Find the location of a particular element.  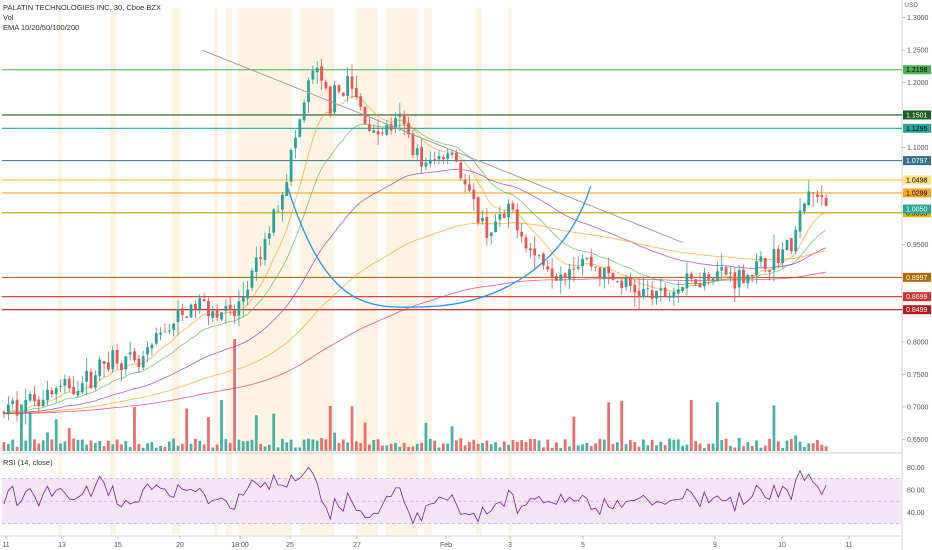

rsi-legend: RSI (14, close) is located at coordinates (28, 462).